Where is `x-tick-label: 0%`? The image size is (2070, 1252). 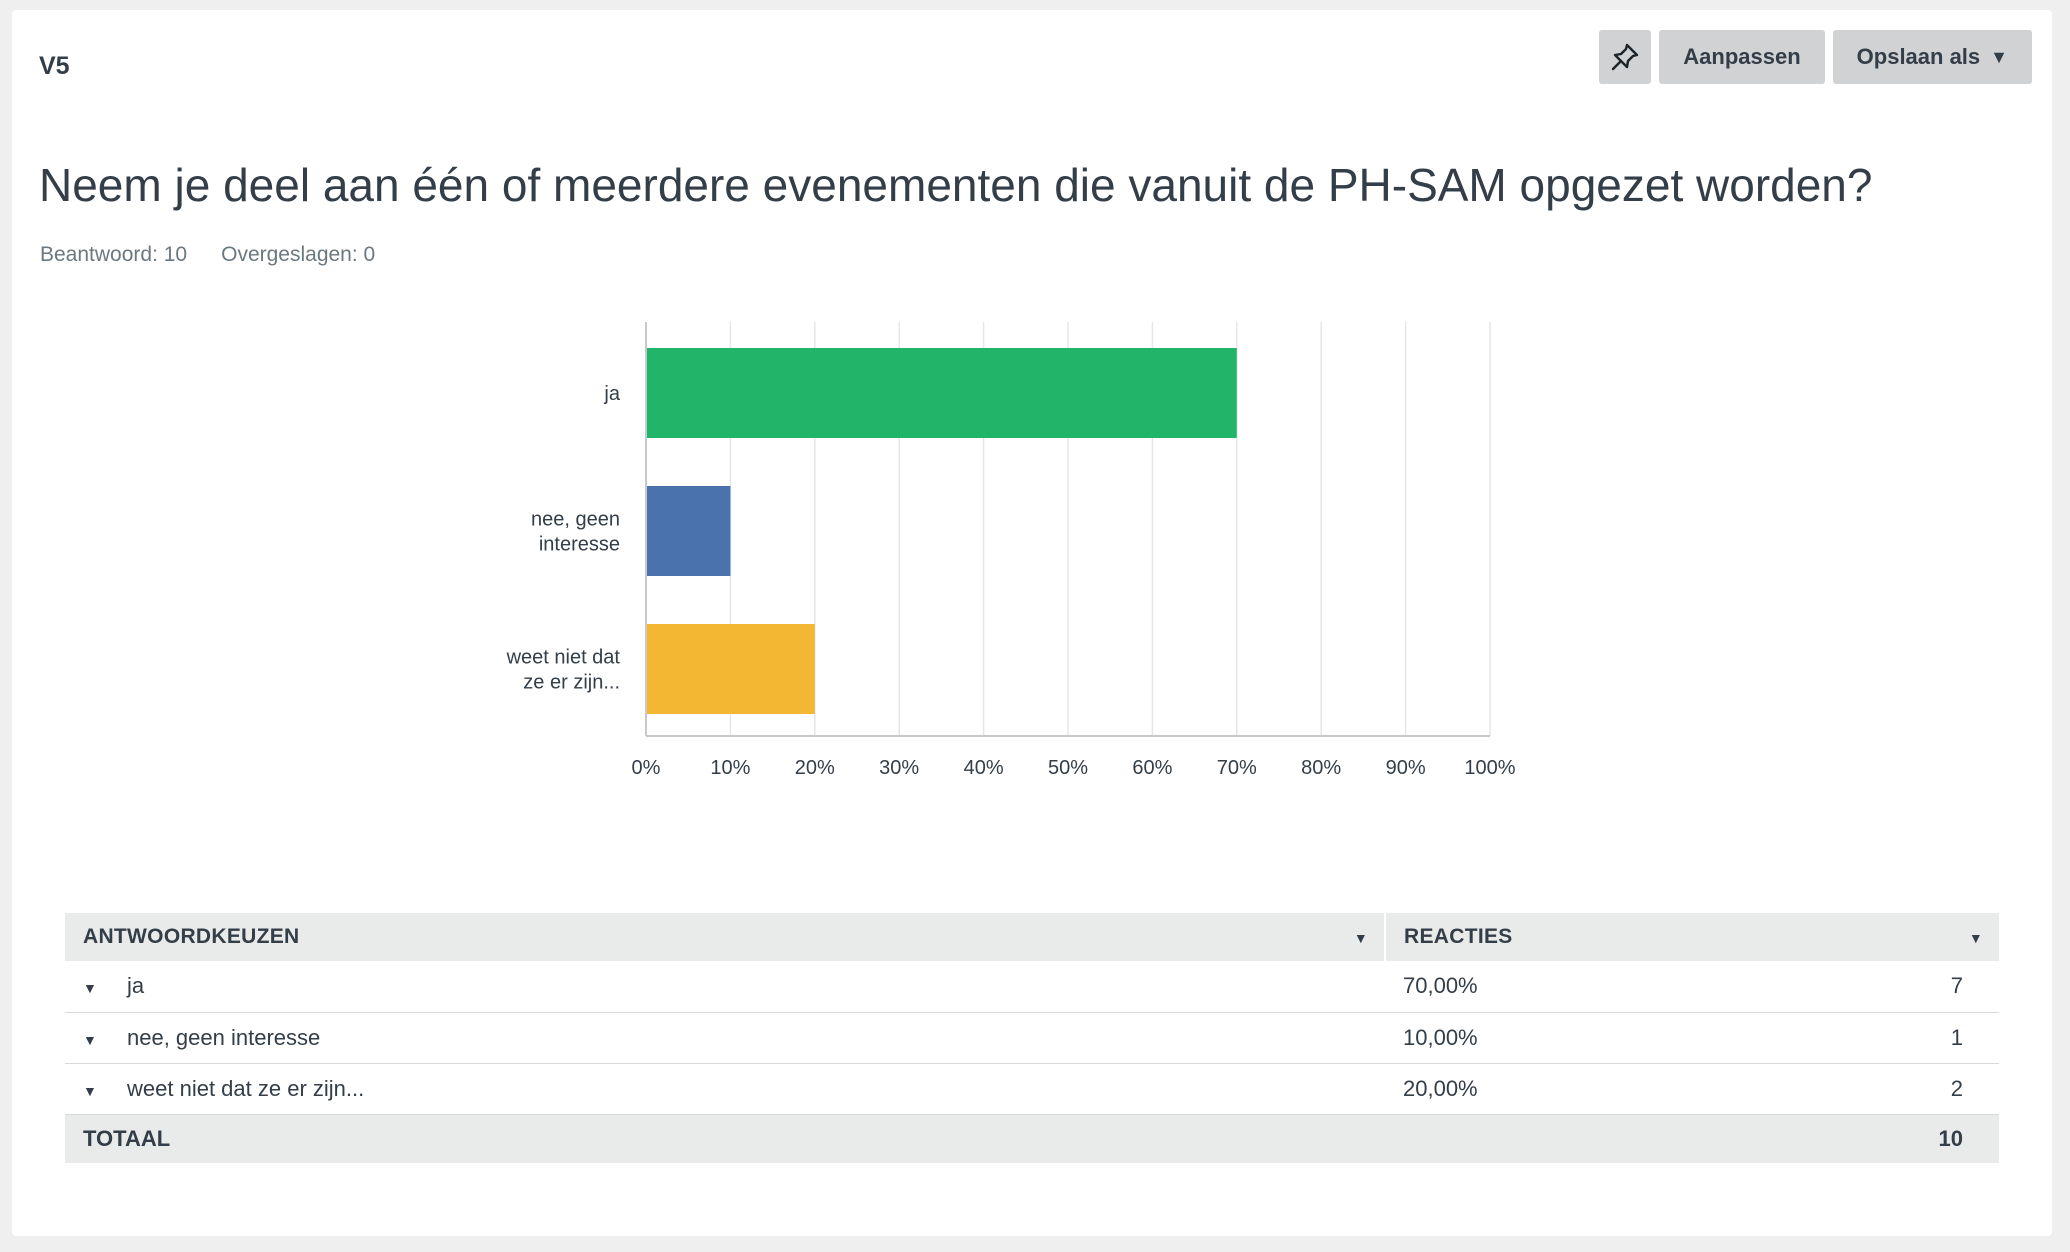
x-tick-label: 0% is located at coordinates (646, 768).